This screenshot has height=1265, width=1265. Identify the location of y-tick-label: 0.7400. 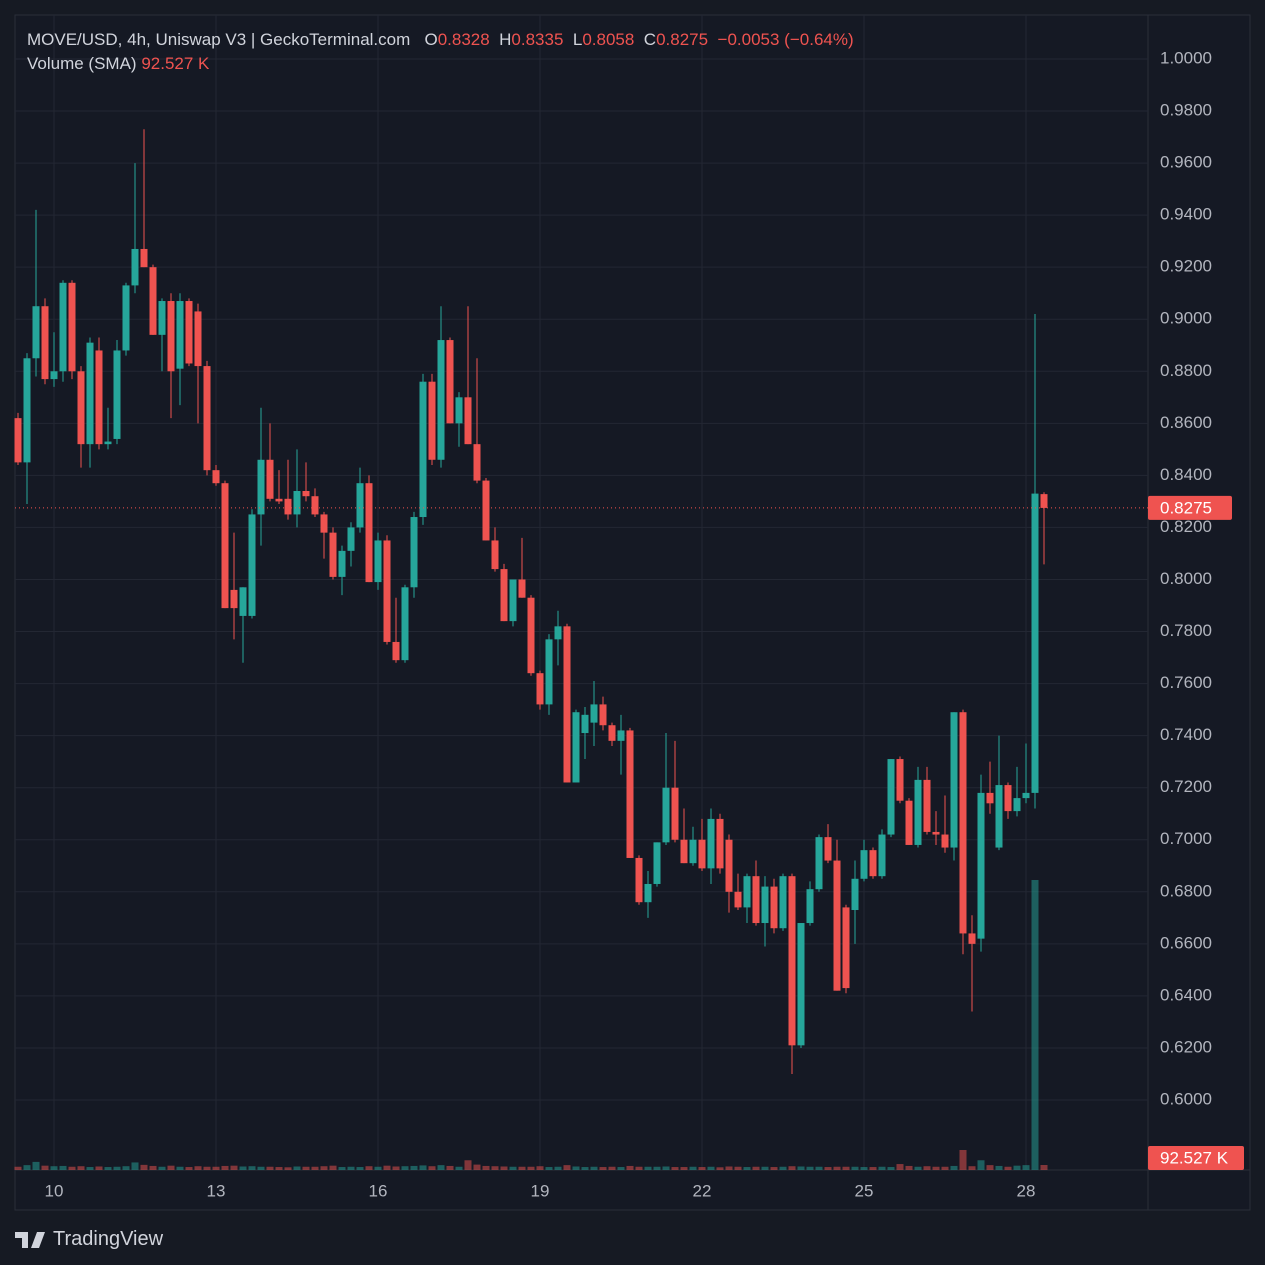
(1186, 734).